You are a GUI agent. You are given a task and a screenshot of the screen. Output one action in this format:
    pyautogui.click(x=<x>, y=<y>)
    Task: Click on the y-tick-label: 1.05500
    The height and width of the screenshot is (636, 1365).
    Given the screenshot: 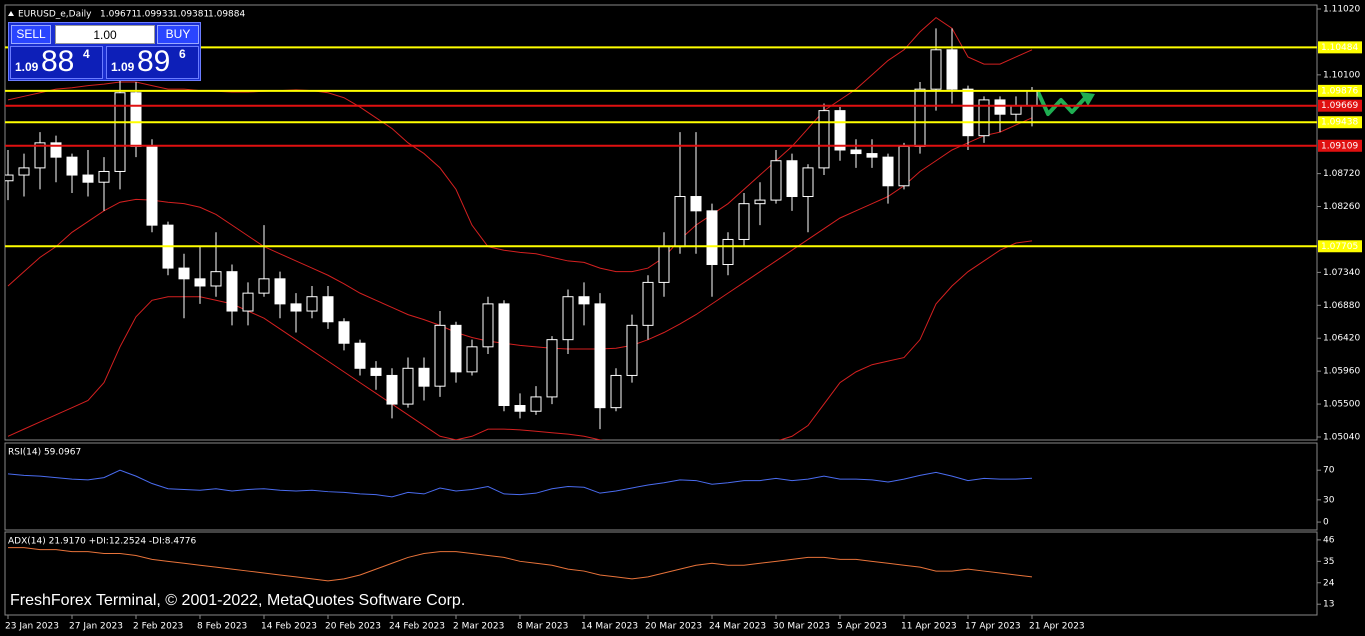 What is the action you would take?
    pyautogui.click(x=1341, y=405)
    